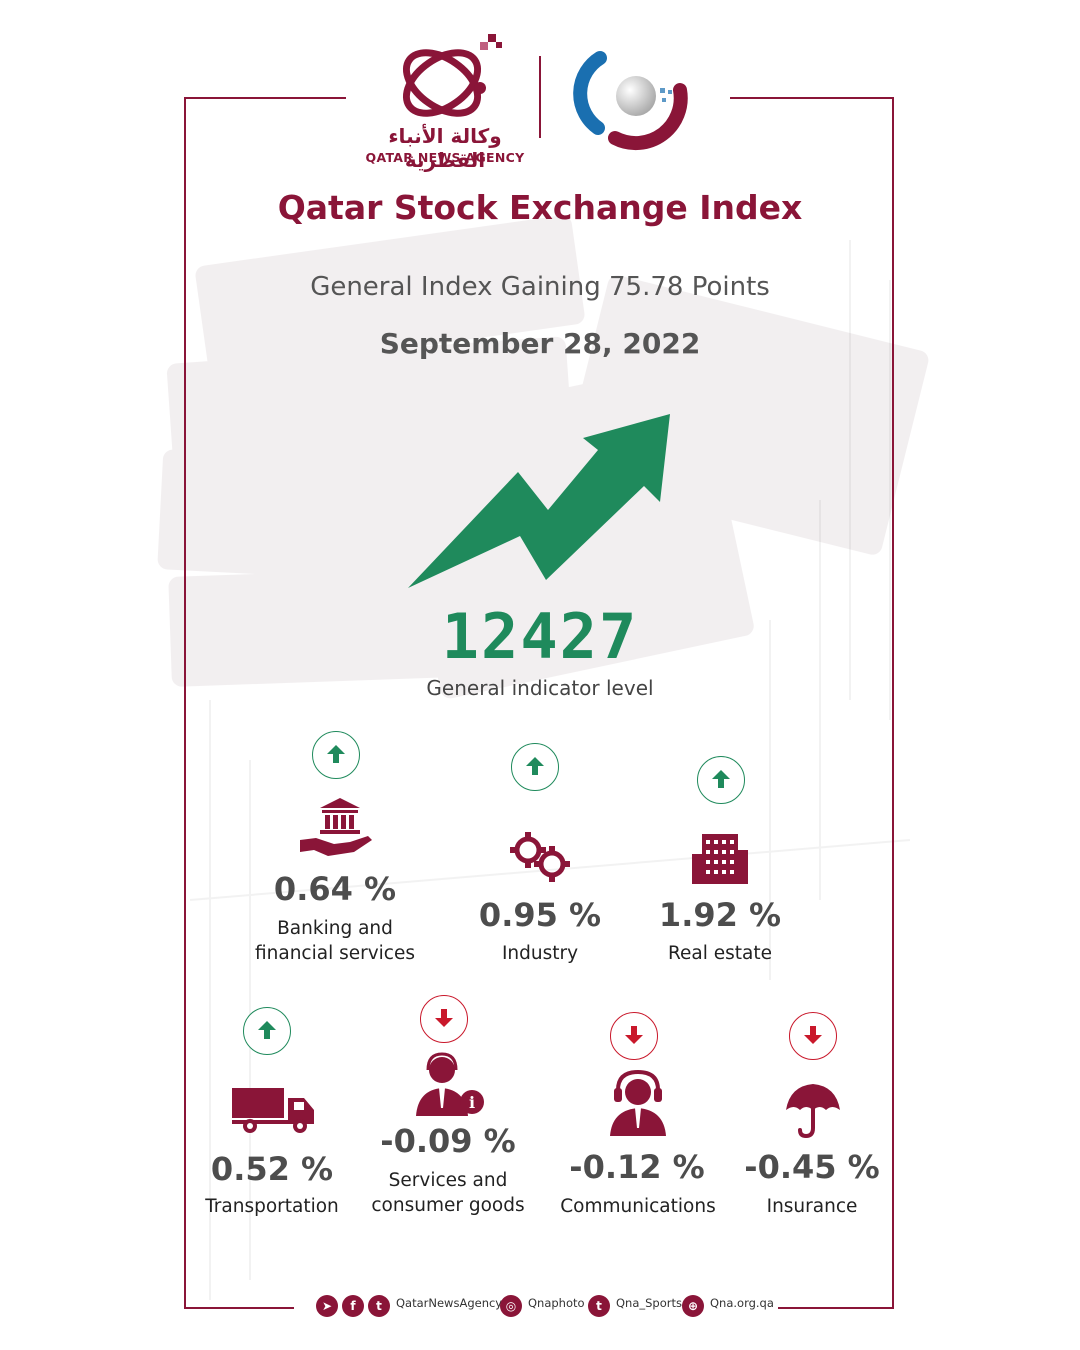 This screenshot has width=1080, height=1350. I want to click on service-agent-icon: i, so click(450, 1084).